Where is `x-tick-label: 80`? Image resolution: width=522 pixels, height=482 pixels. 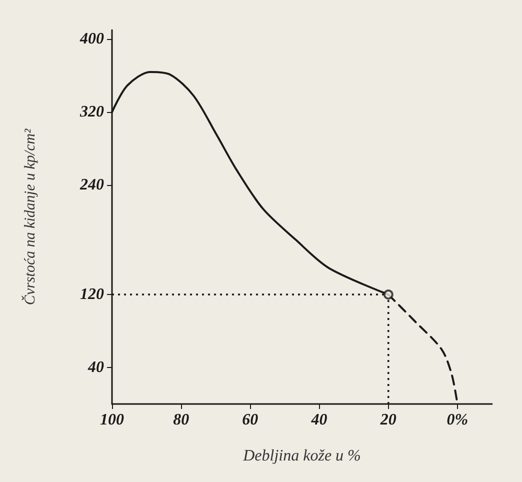 x-tick-label: 80 is located at coordinates (181, 420).